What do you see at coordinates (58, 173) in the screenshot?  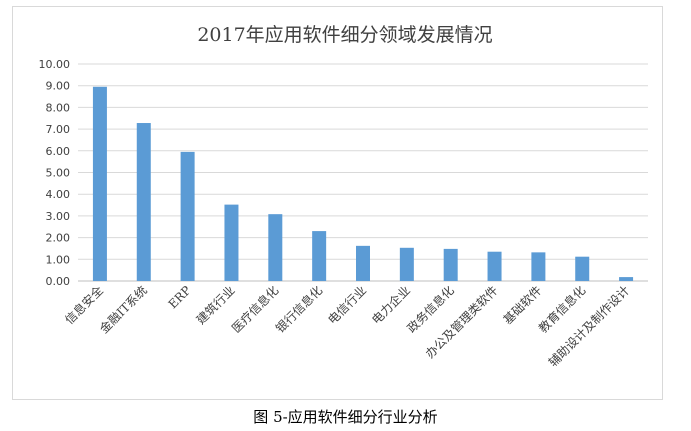 I see `y-tick-label: 5.00` at bounding box center [58, 173].